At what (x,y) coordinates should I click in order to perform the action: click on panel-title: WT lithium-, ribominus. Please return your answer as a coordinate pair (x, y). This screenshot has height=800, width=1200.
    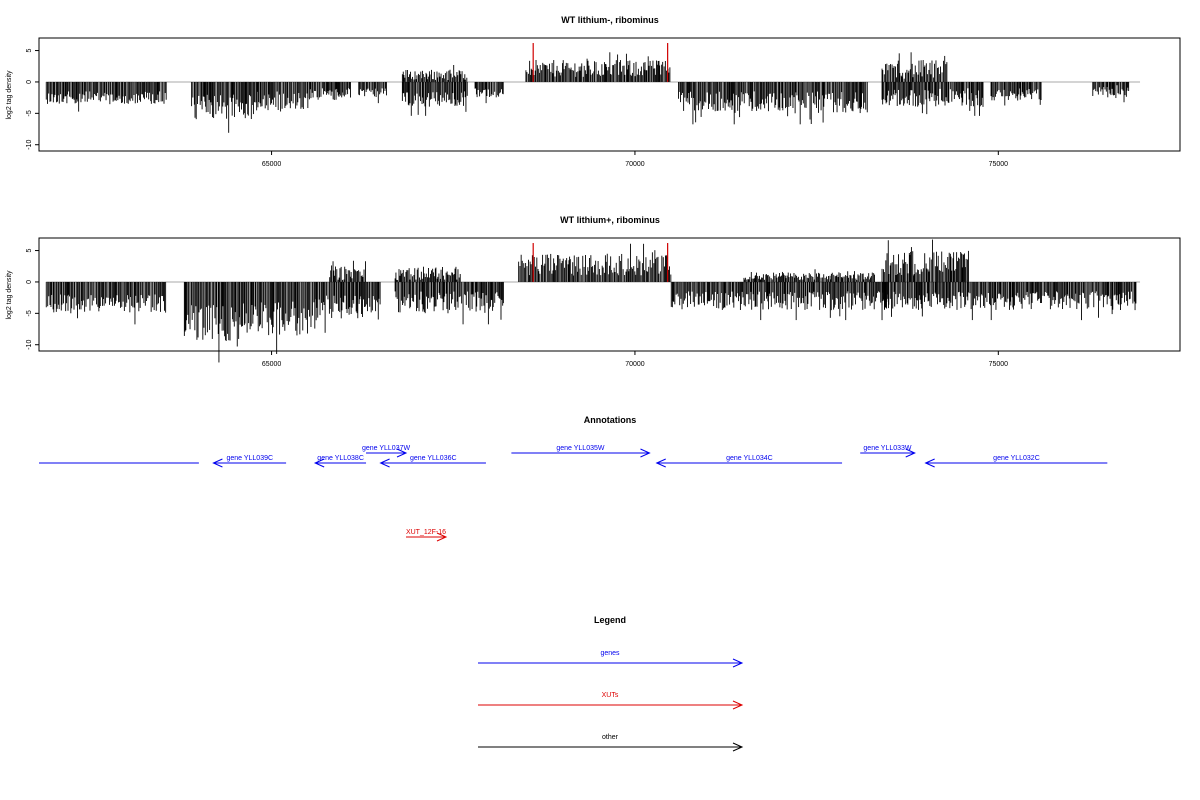
    Looking at the image, I should click on (610, 20).